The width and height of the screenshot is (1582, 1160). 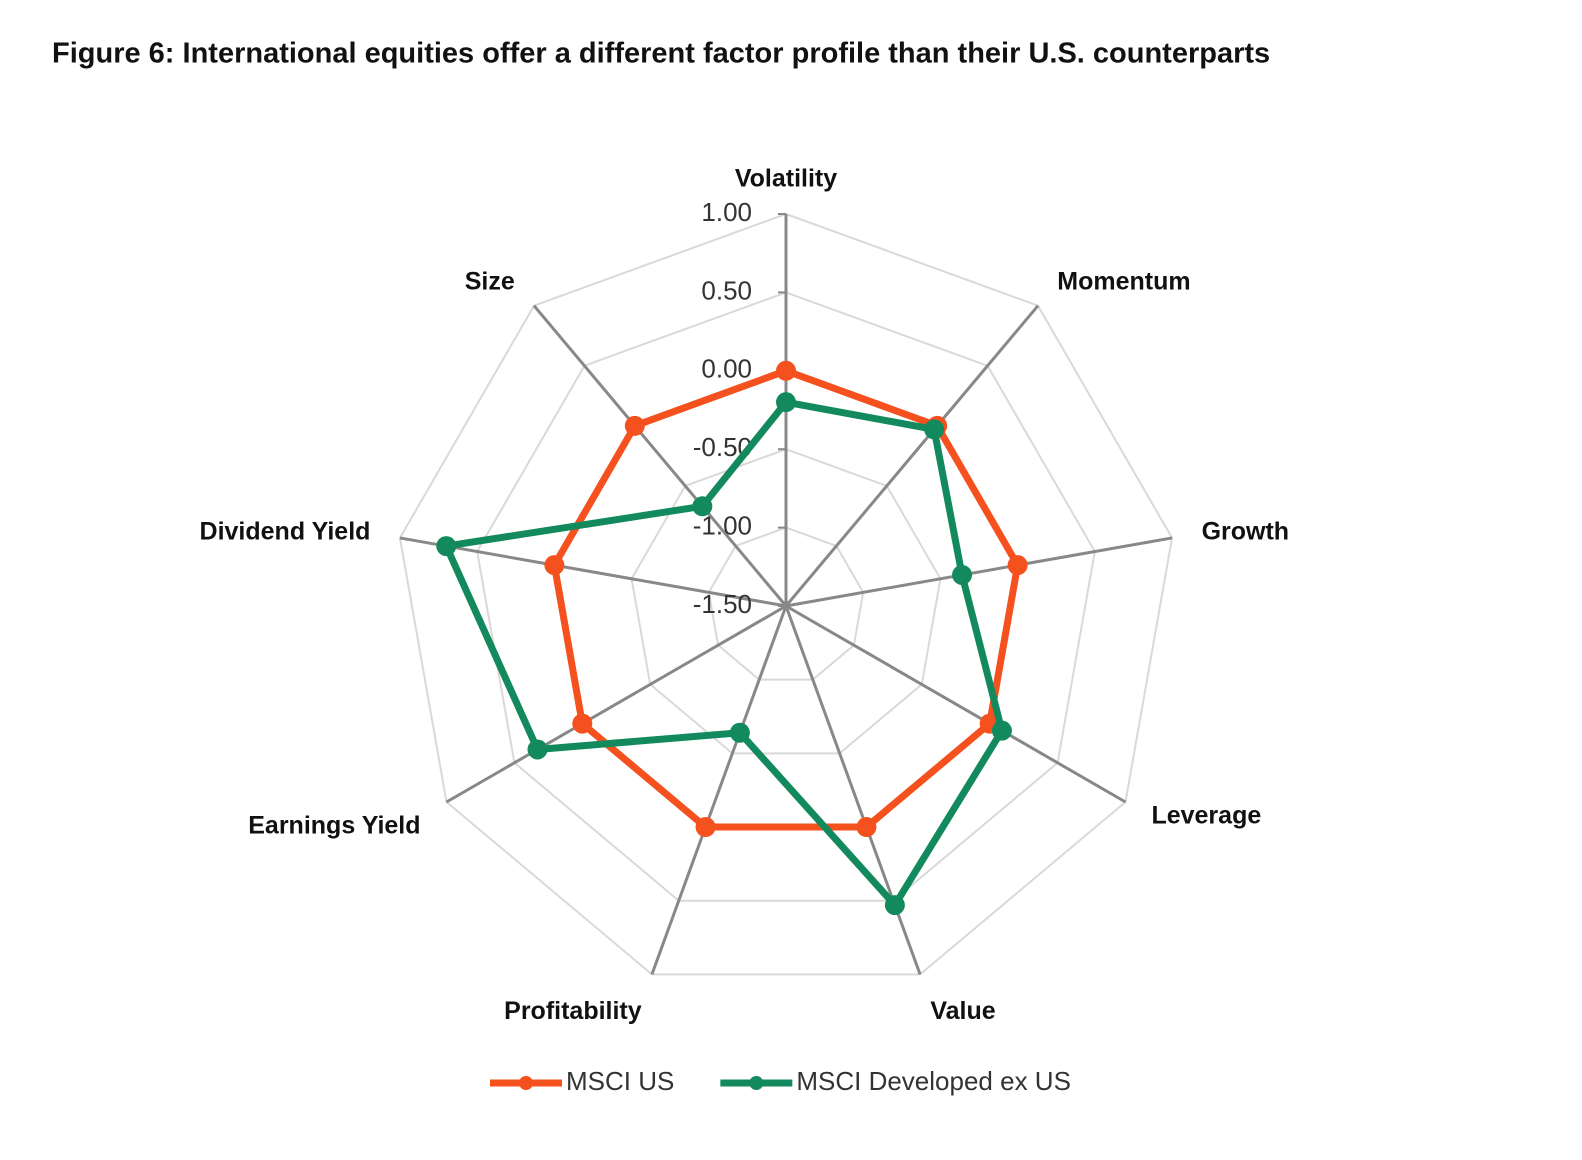 I want to click on legend-label: MSCI Developed ex US, so click(x=933, y=1081).